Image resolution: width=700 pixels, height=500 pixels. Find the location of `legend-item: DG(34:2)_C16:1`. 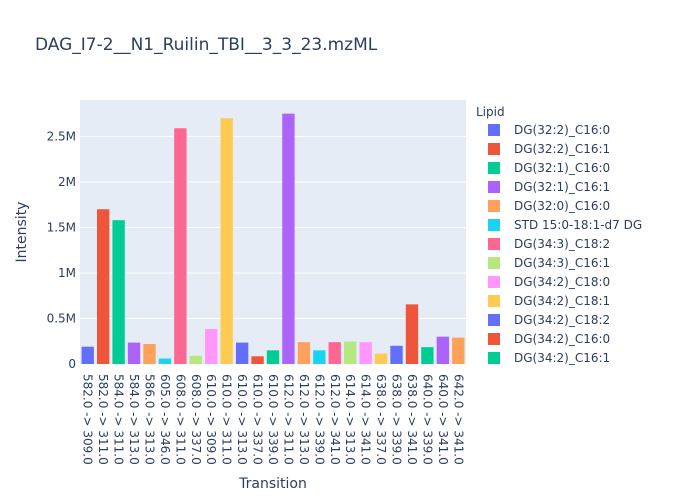

legend-item: DG(34:2)_C16:1 is located at coordinates (549, 358).